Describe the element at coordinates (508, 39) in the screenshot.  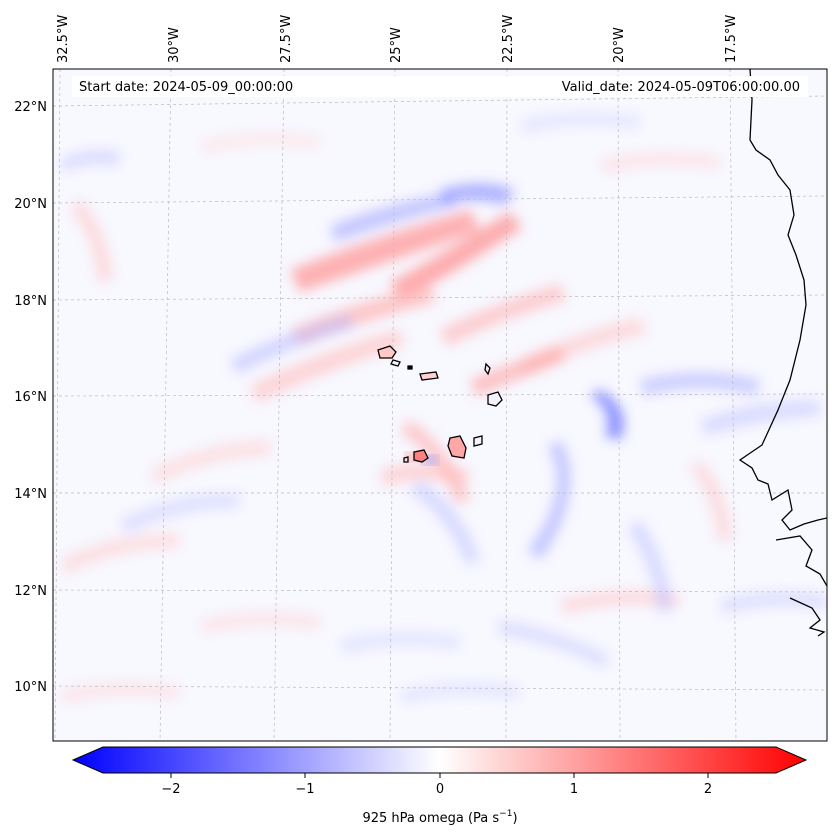
I see `lon-label: 22.5°W` at that location.